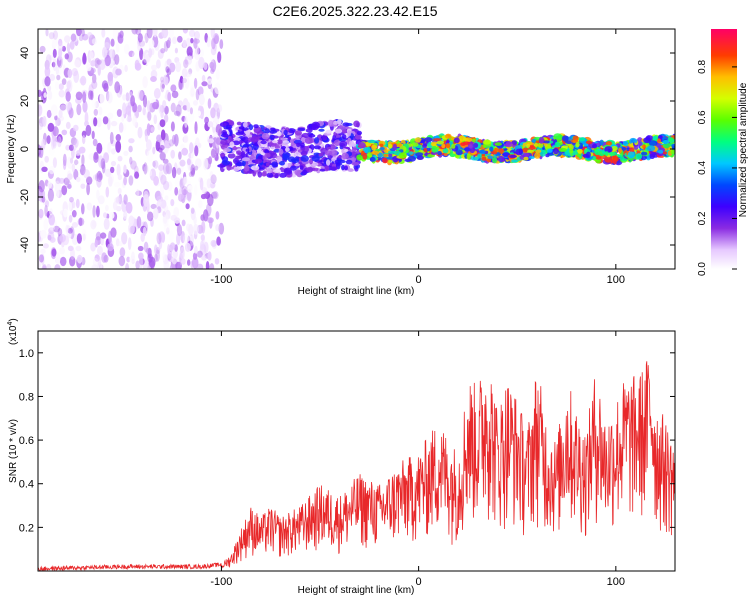  What do you see at coordinates (26, 528) in the screenshot?
I see `y-tick-label: 0.2` at bounding box center [26, 528].